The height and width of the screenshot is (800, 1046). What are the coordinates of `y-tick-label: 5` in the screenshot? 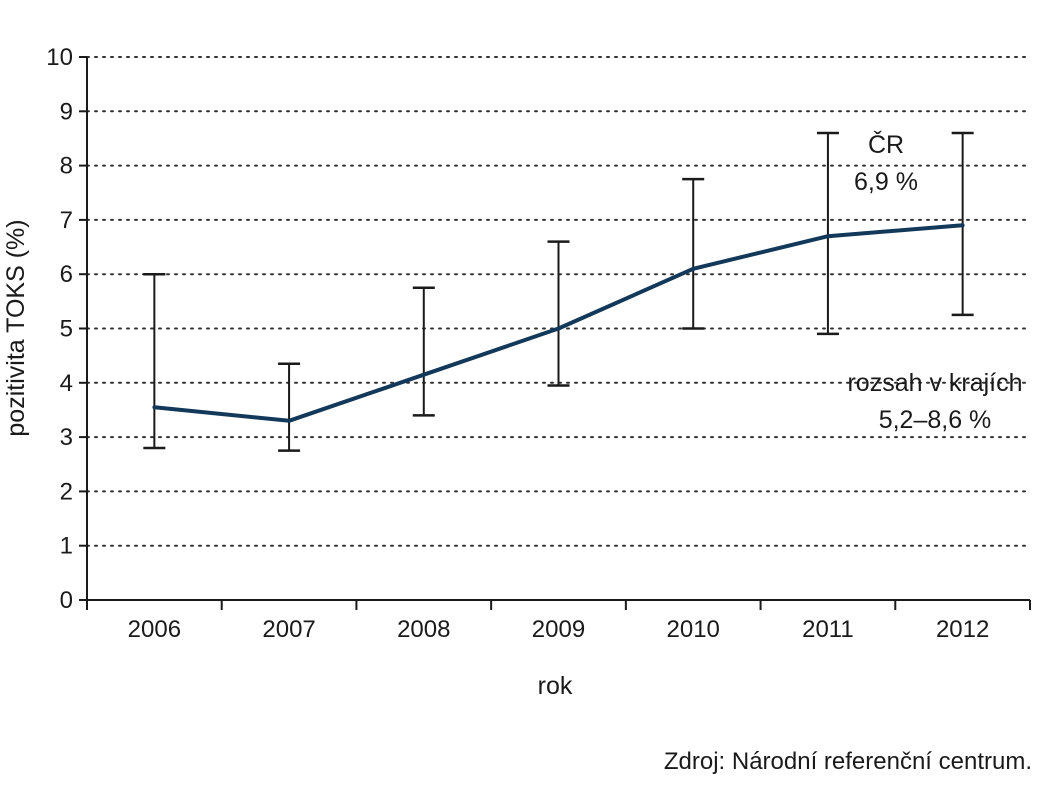 It's located at (66, 329).